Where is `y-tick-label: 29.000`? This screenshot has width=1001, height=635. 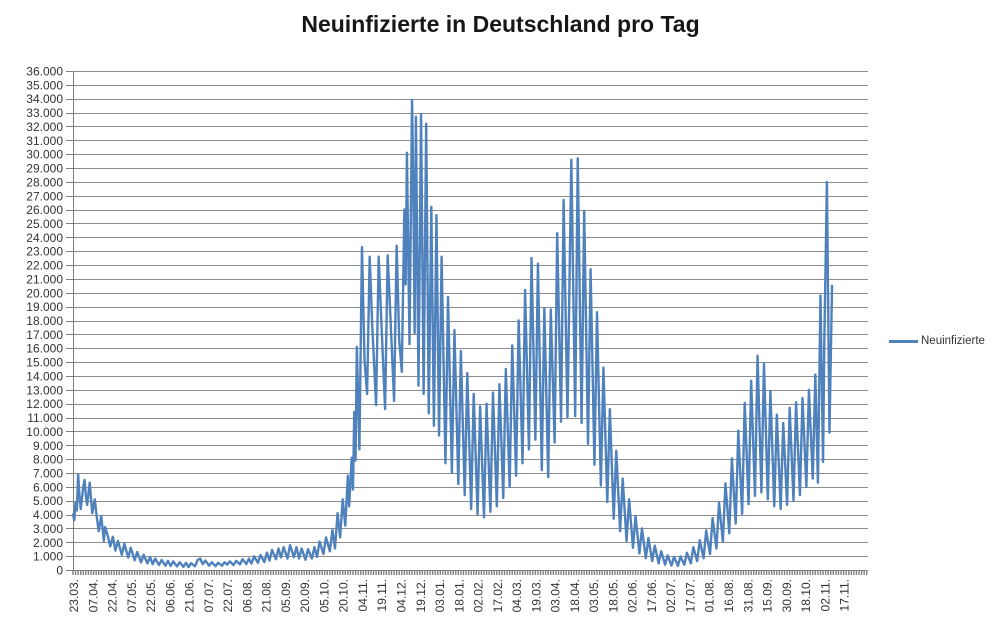 y-tick-label: 29.000 is located at coordinates (44, 169).